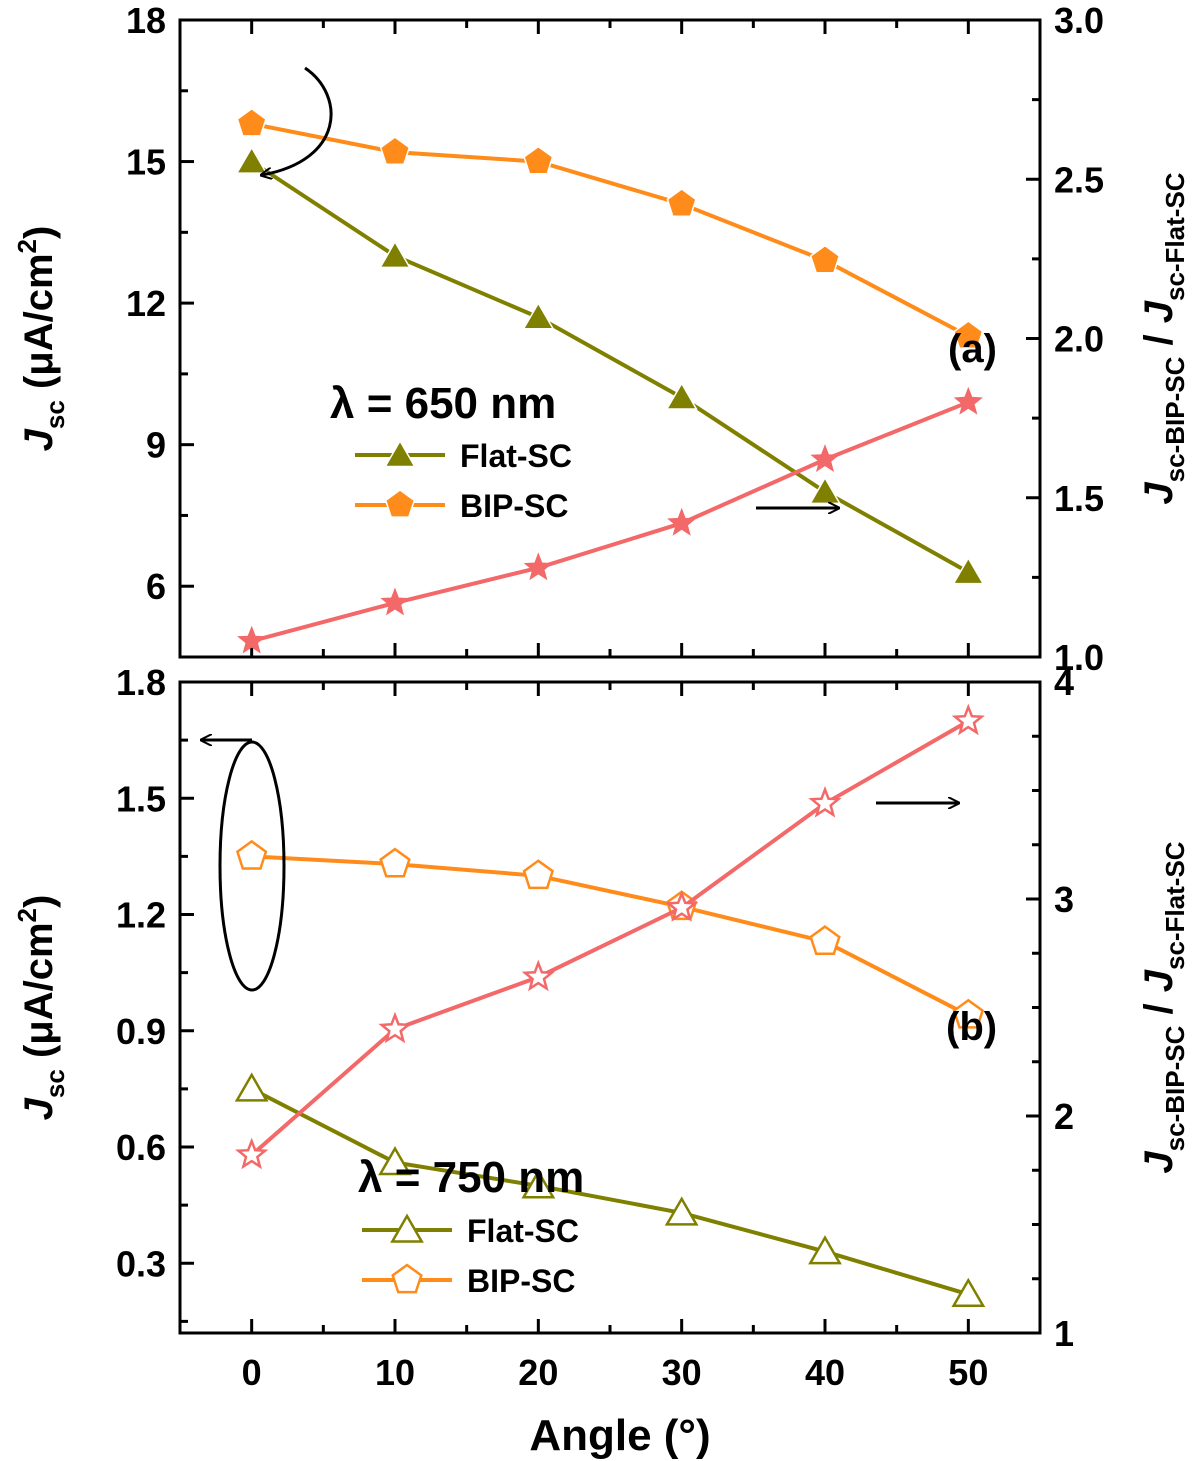 Image resolution: width=1200 pixels, height=1461 pixels. What do you see at coordinates (1079, 179) in the screenshot?
I see `y-right-tick-label: 2.5` at bounding box center [1079, 179].